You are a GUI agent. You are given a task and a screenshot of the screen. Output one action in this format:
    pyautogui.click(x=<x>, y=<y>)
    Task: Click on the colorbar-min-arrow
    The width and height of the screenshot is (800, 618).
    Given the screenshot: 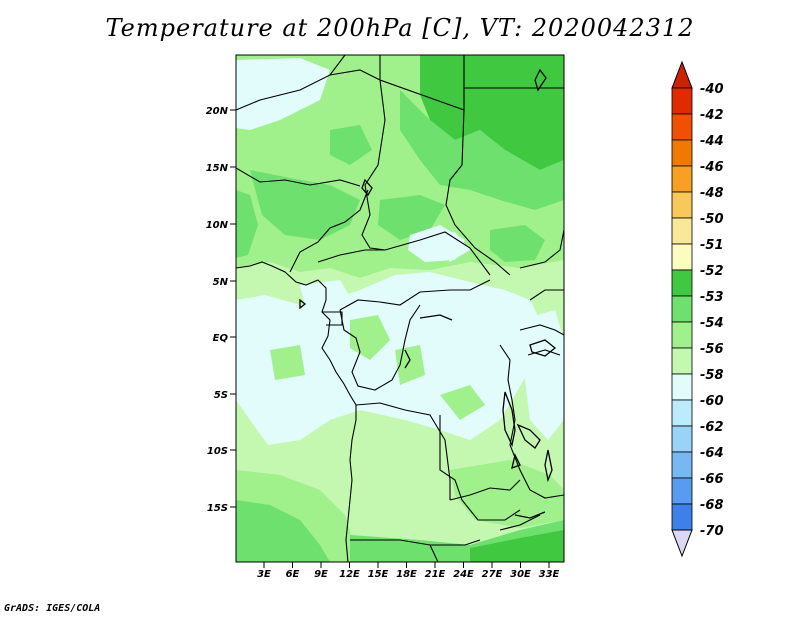 What is the action you would take?
    pyautogui.click(x=682, y=543)
    